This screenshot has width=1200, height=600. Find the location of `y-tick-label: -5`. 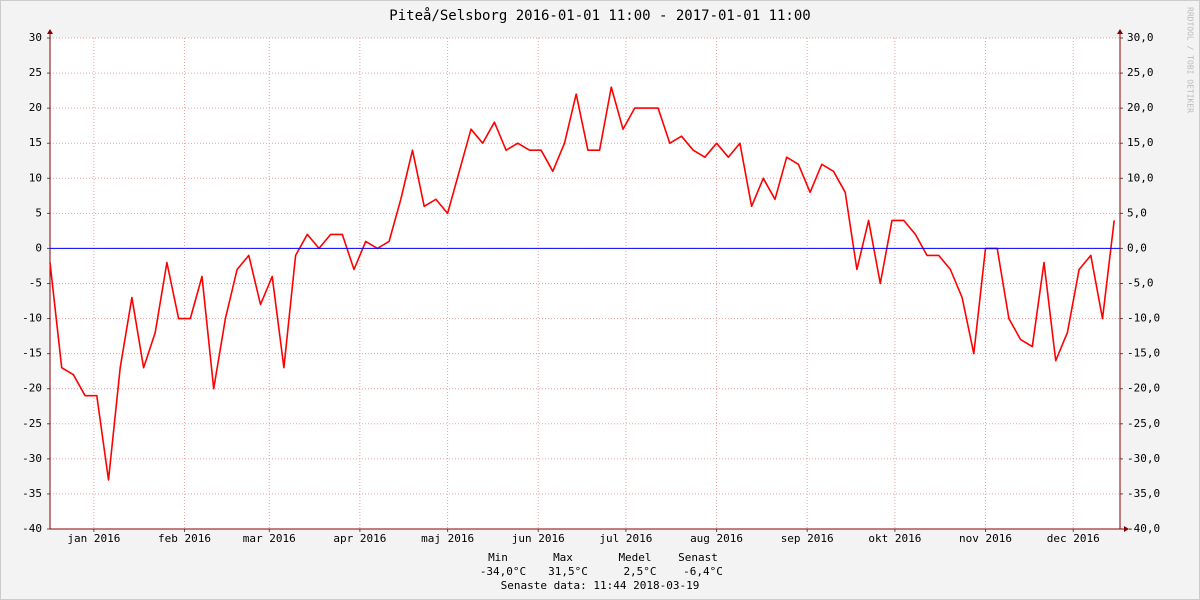

y-tick-label: -5 is located at coordinates (35, 283).